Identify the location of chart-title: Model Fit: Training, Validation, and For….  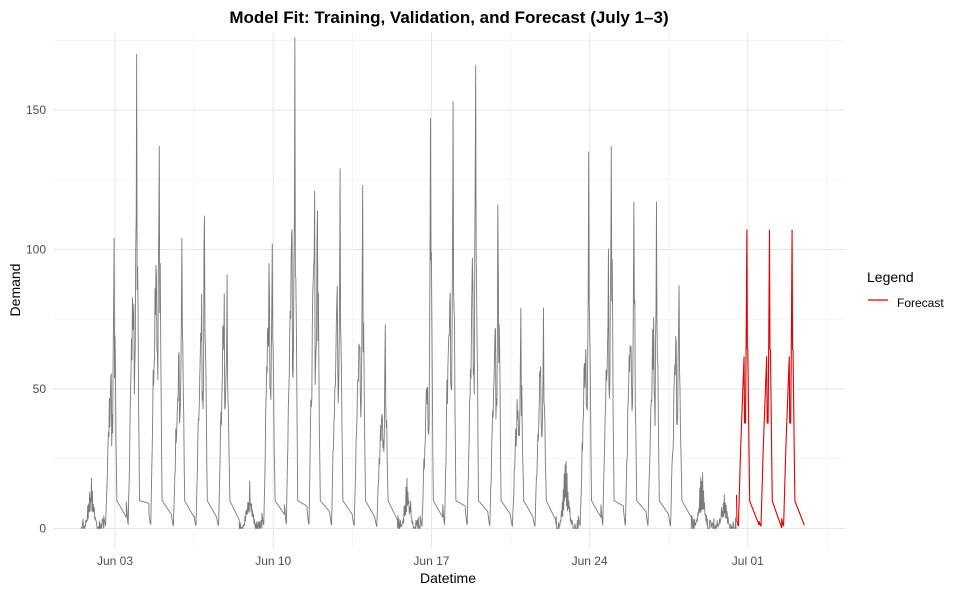
(448, 17).